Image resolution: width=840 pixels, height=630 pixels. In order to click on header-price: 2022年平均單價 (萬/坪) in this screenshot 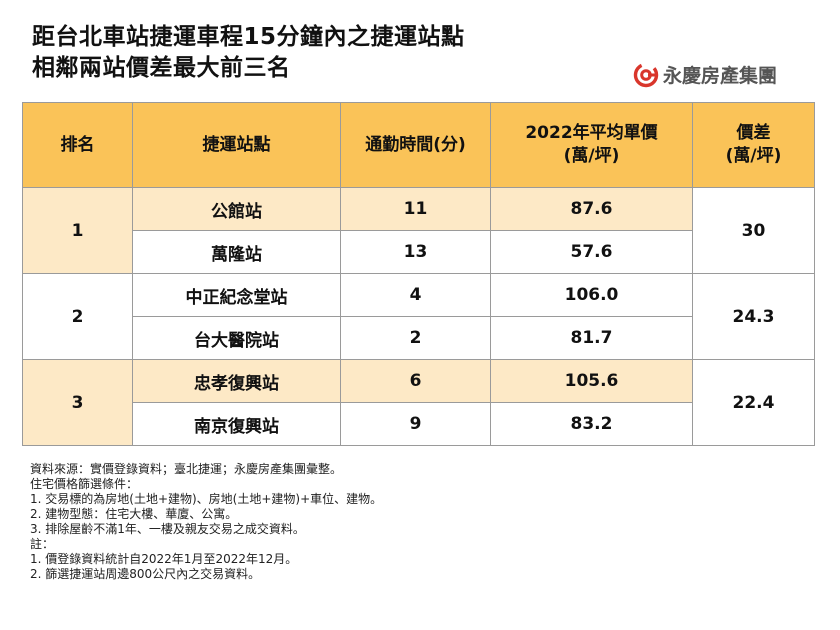, I will do `click(591, 145)`.